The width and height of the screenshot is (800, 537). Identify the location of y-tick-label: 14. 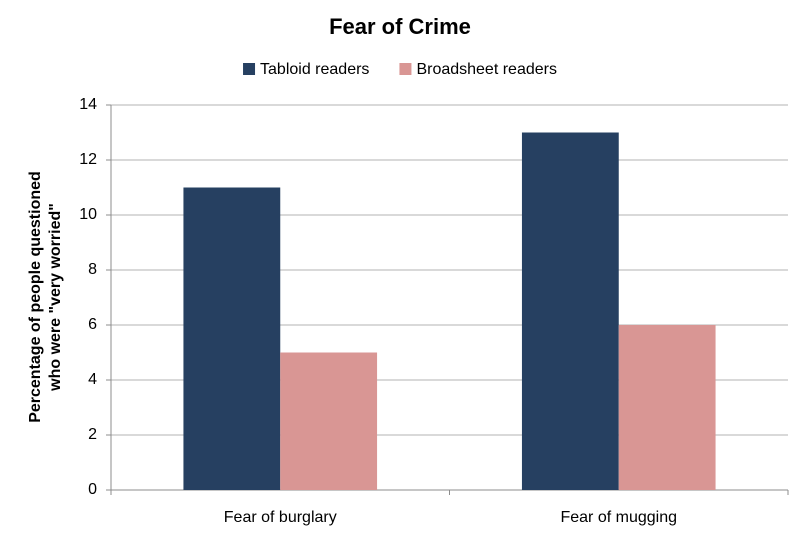
(88, 104).